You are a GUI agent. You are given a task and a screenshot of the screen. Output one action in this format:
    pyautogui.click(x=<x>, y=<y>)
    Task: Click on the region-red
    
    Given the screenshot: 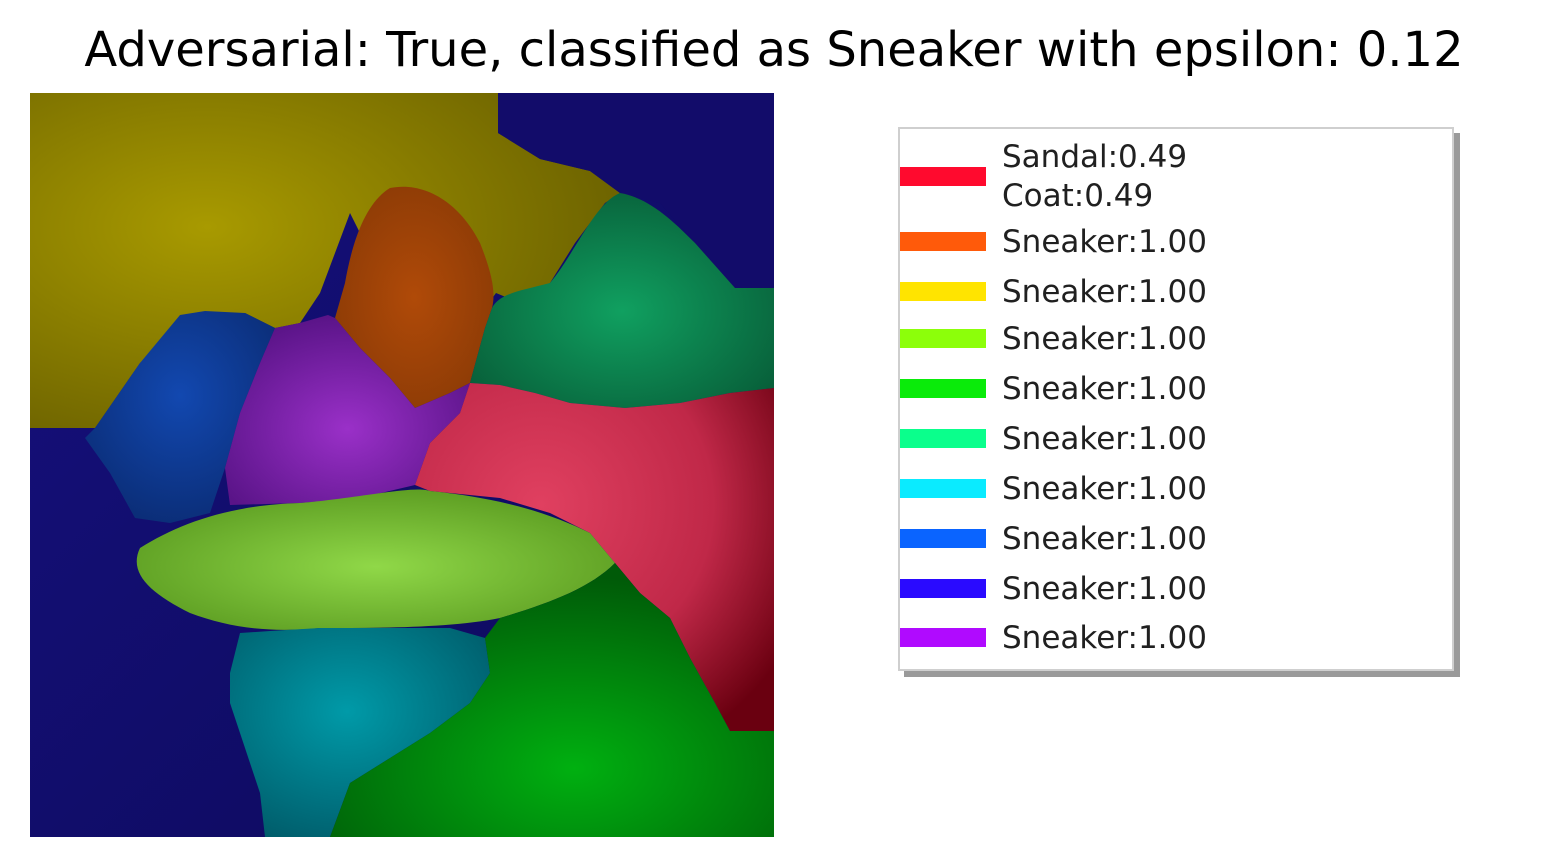 What is the action you would take?
    pyautogui.click(x=594, y=557)
    